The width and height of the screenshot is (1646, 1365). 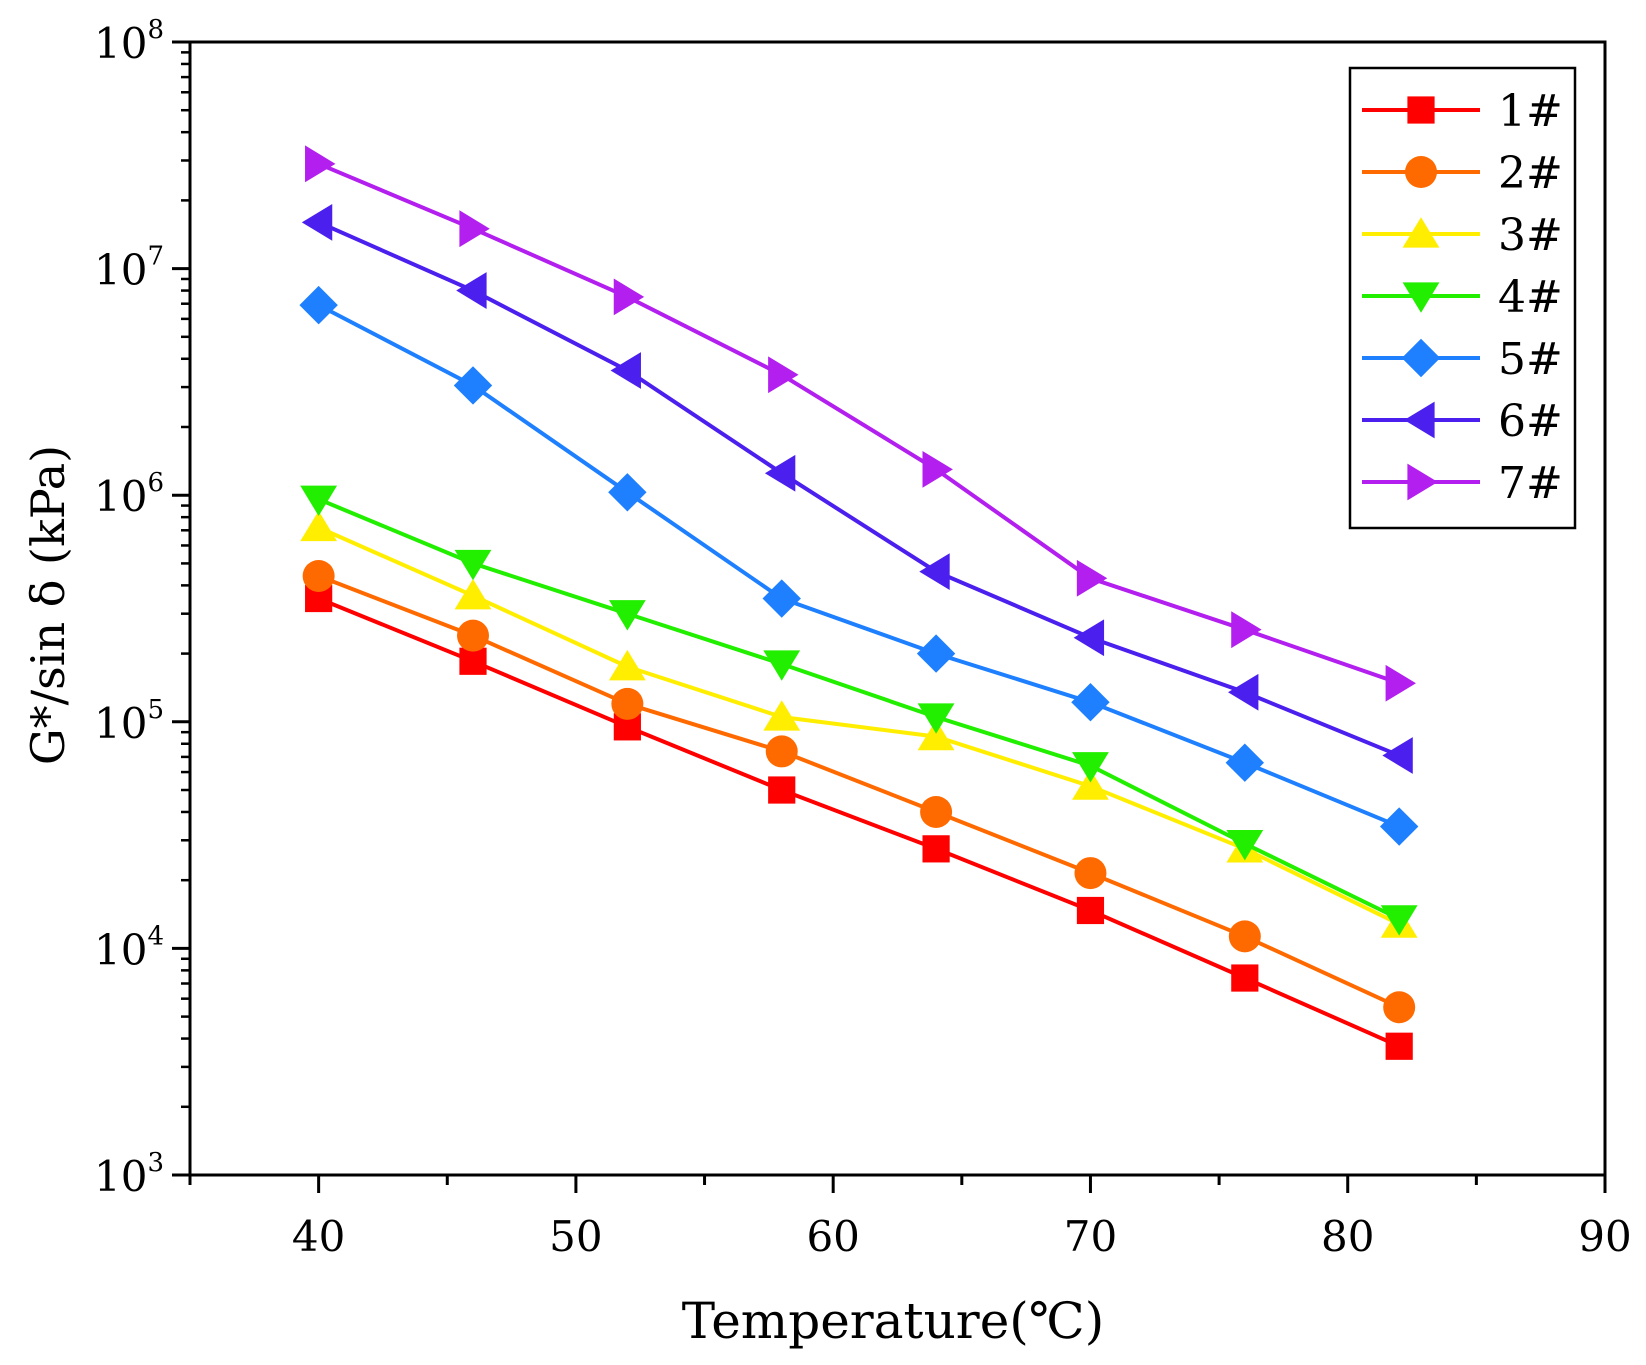 I want to click on x-tick-label: 70, so click(x=1090, y=1236).